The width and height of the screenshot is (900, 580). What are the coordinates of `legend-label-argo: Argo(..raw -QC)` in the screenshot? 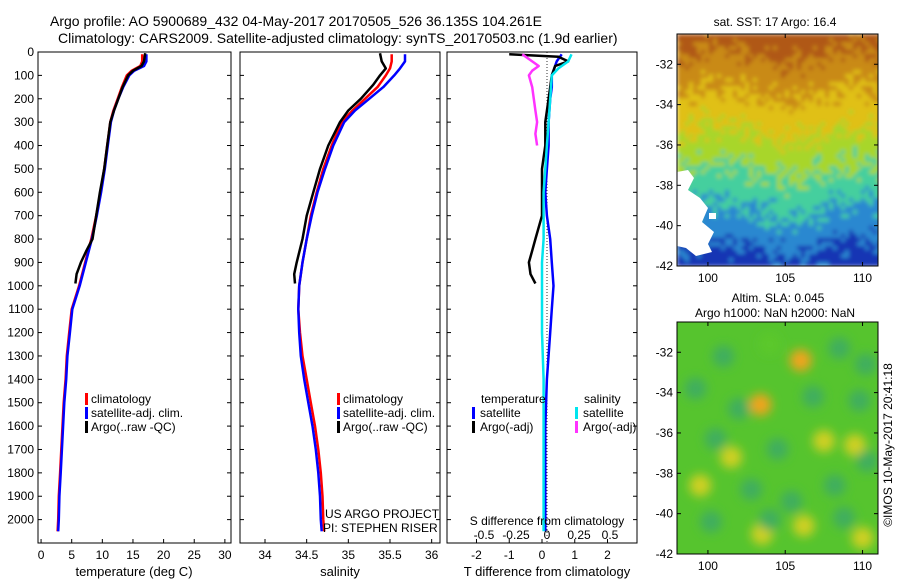 It's located at (385, 427).